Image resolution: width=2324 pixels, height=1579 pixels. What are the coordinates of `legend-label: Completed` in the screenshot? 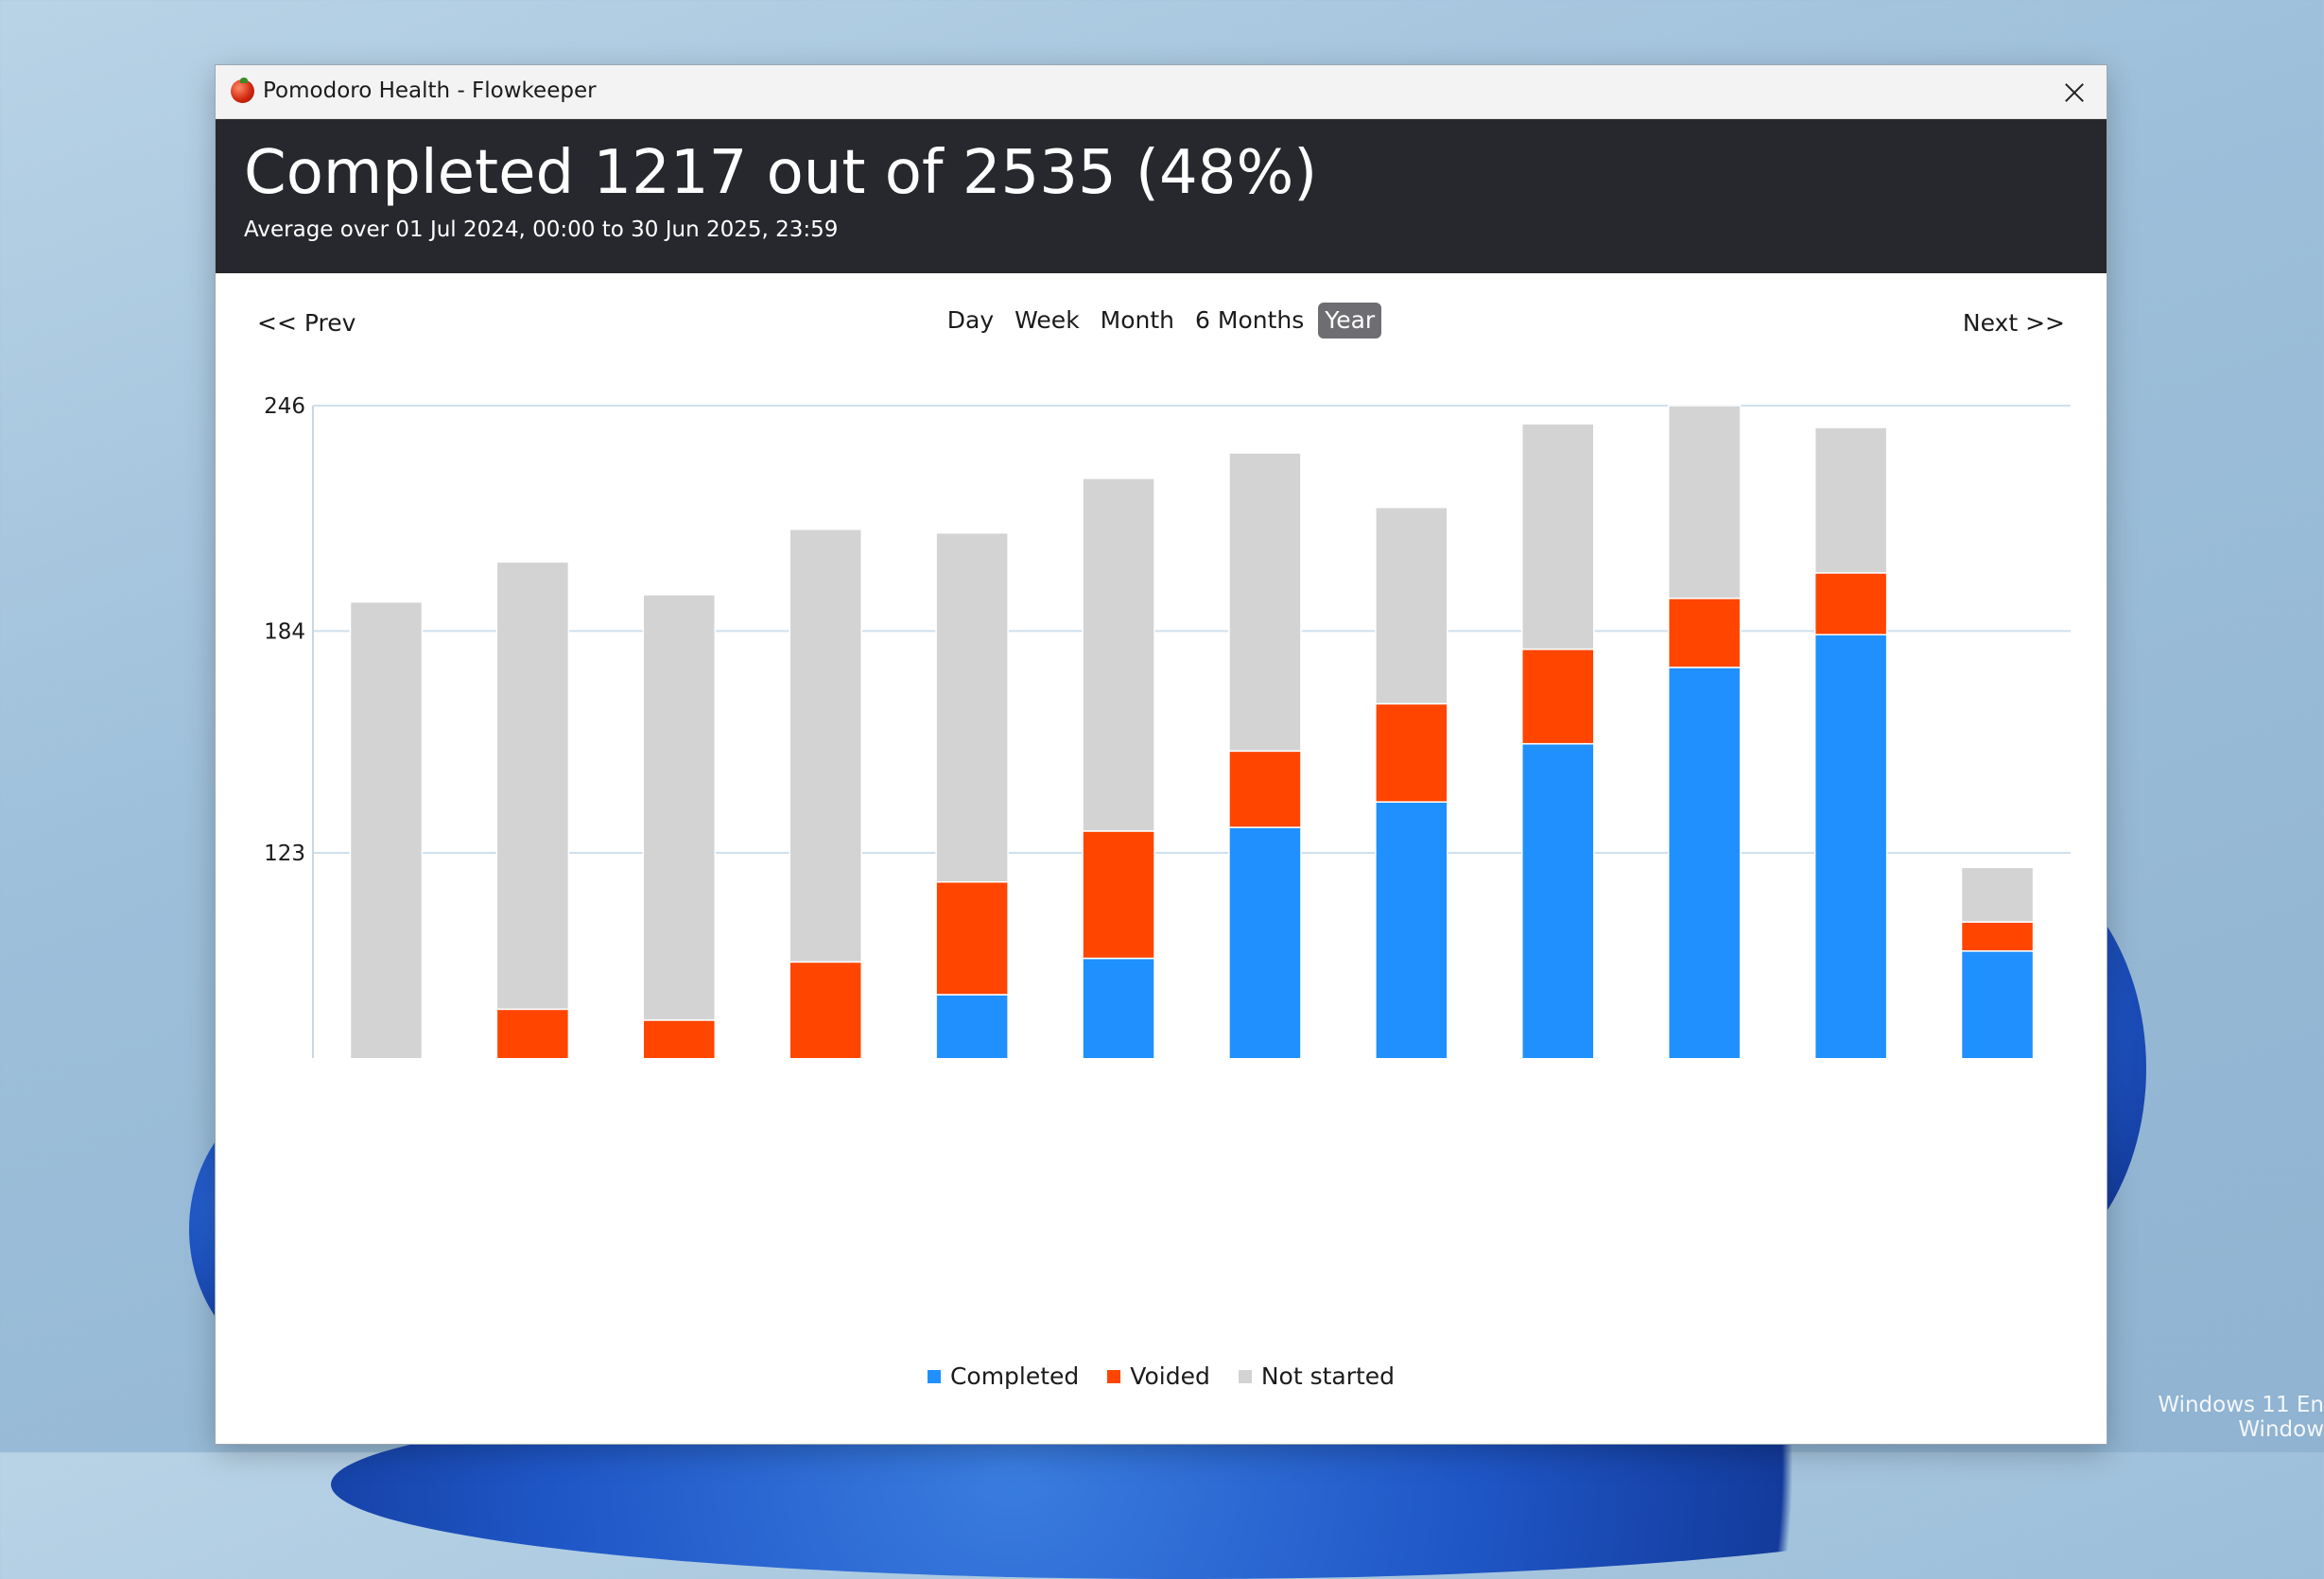 It's located at (1014, 1376).